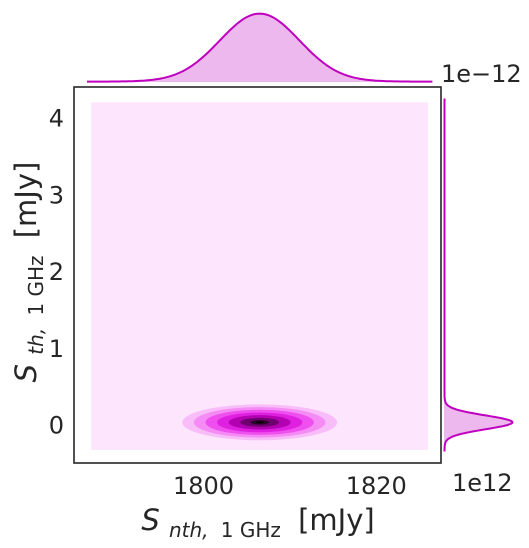 The image size is (529, 548). I want to click on y-tick-label: 2, so click(56, 272).